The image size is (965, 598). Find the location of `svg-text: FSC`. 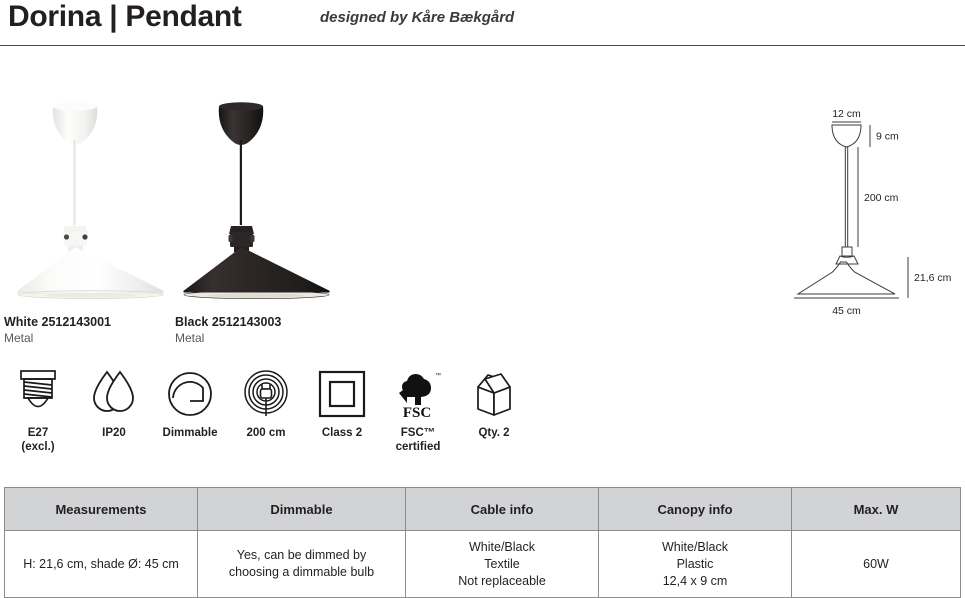

svg-text: FSC is located at coordinates (417, 413).